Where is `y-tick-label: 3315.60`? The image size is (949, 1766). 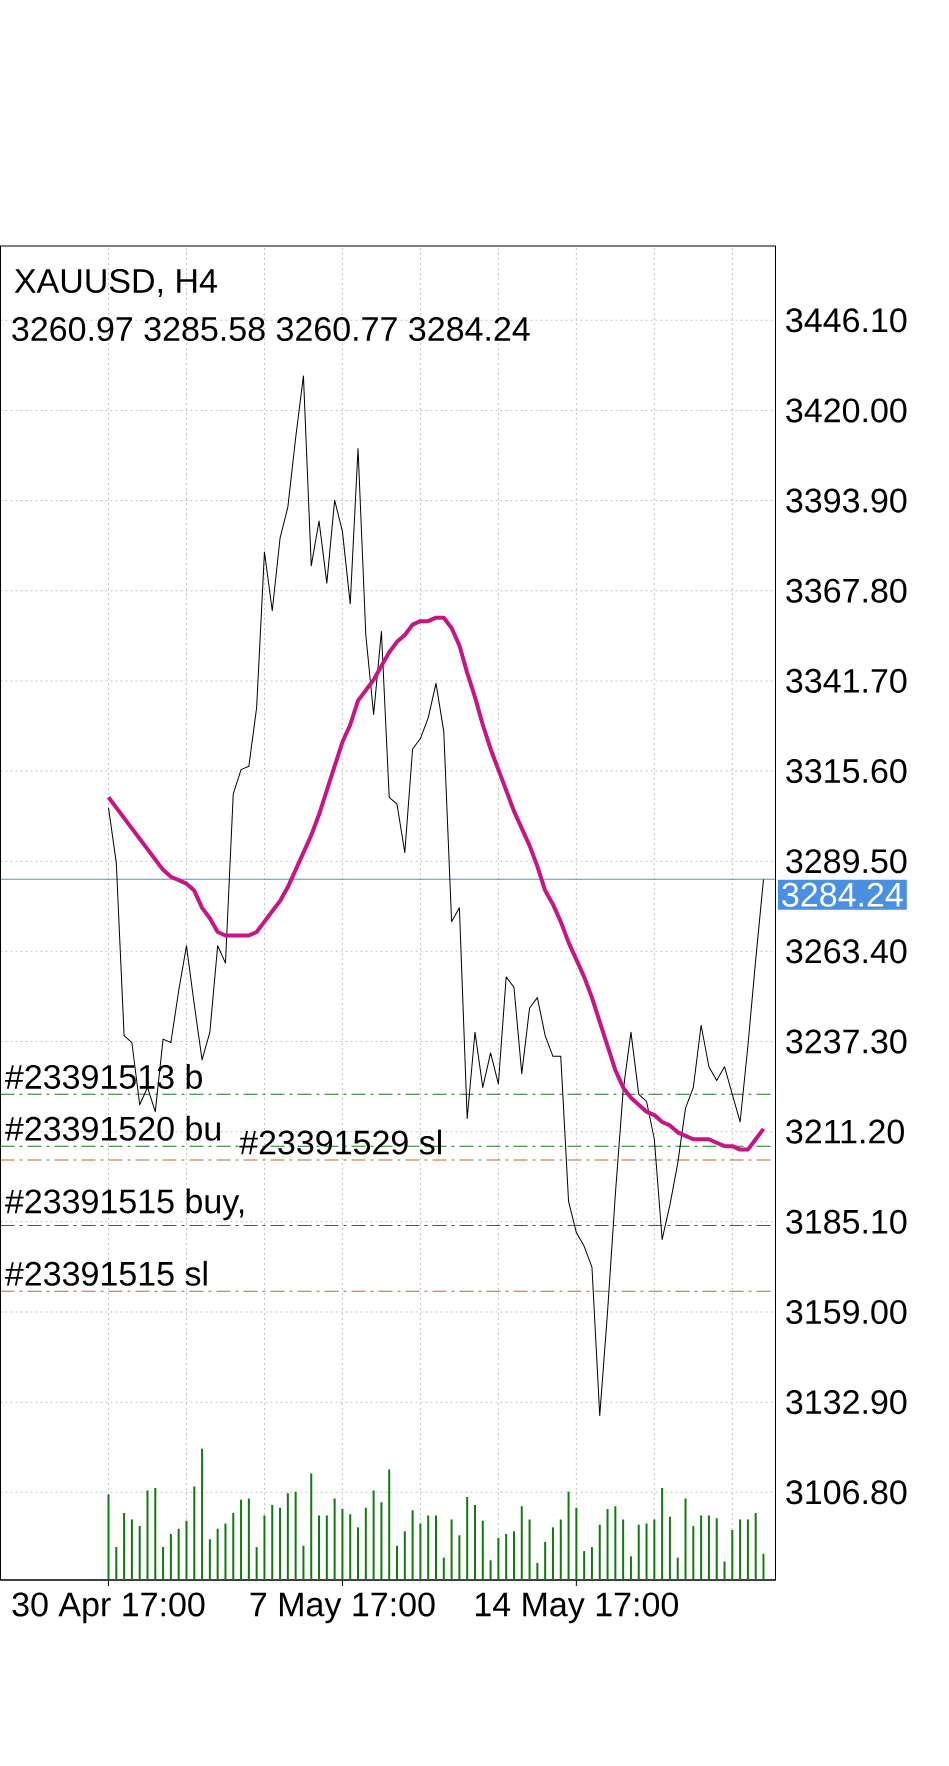
y-tick-label: 3315.60 is located at coordinates (846, 771).